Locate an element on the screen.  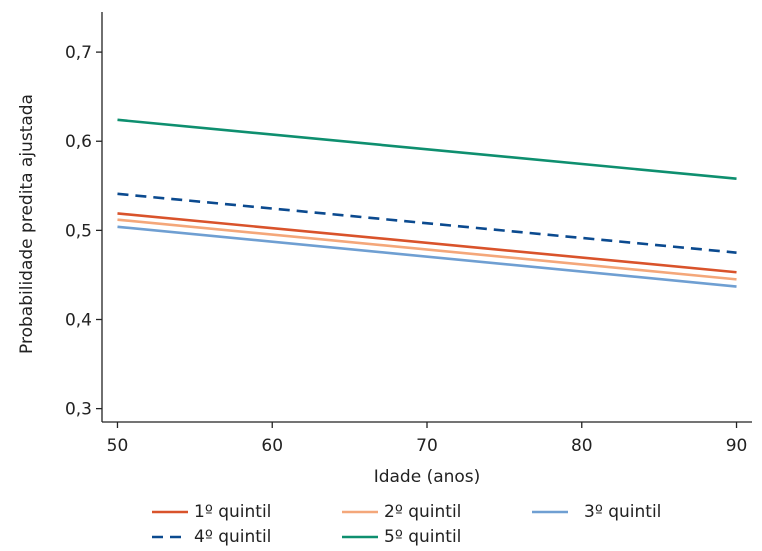
y-tick-label: 0,6 is located at coordinates (78, 142).